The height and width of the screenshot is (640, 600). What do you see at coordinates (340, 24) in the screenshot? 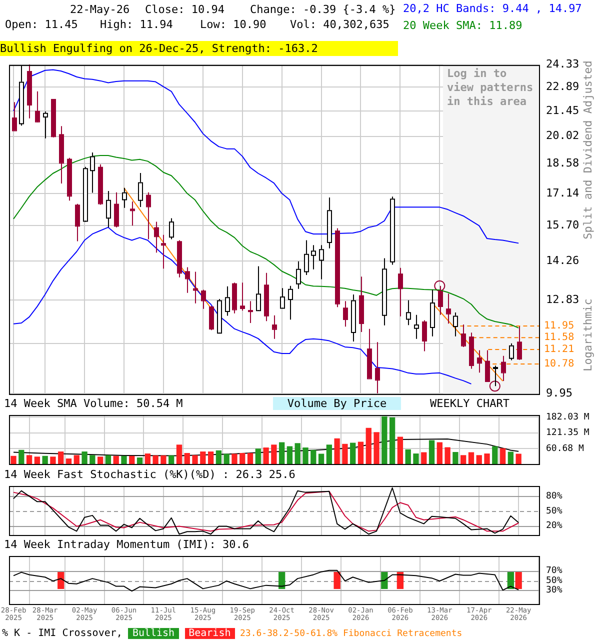
I see `text: Vol: 40,302,635` at bounding box center [340, 24].